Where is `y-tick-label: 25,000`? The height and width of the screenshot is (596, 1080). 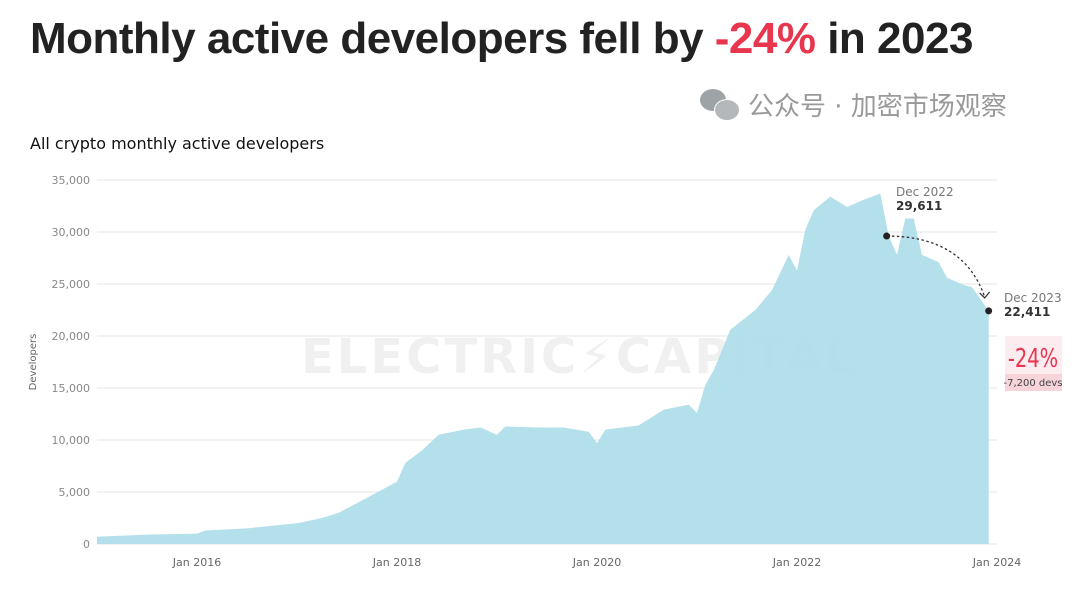 y-tick-label: 25,000 is located at coordinates (71, 284).